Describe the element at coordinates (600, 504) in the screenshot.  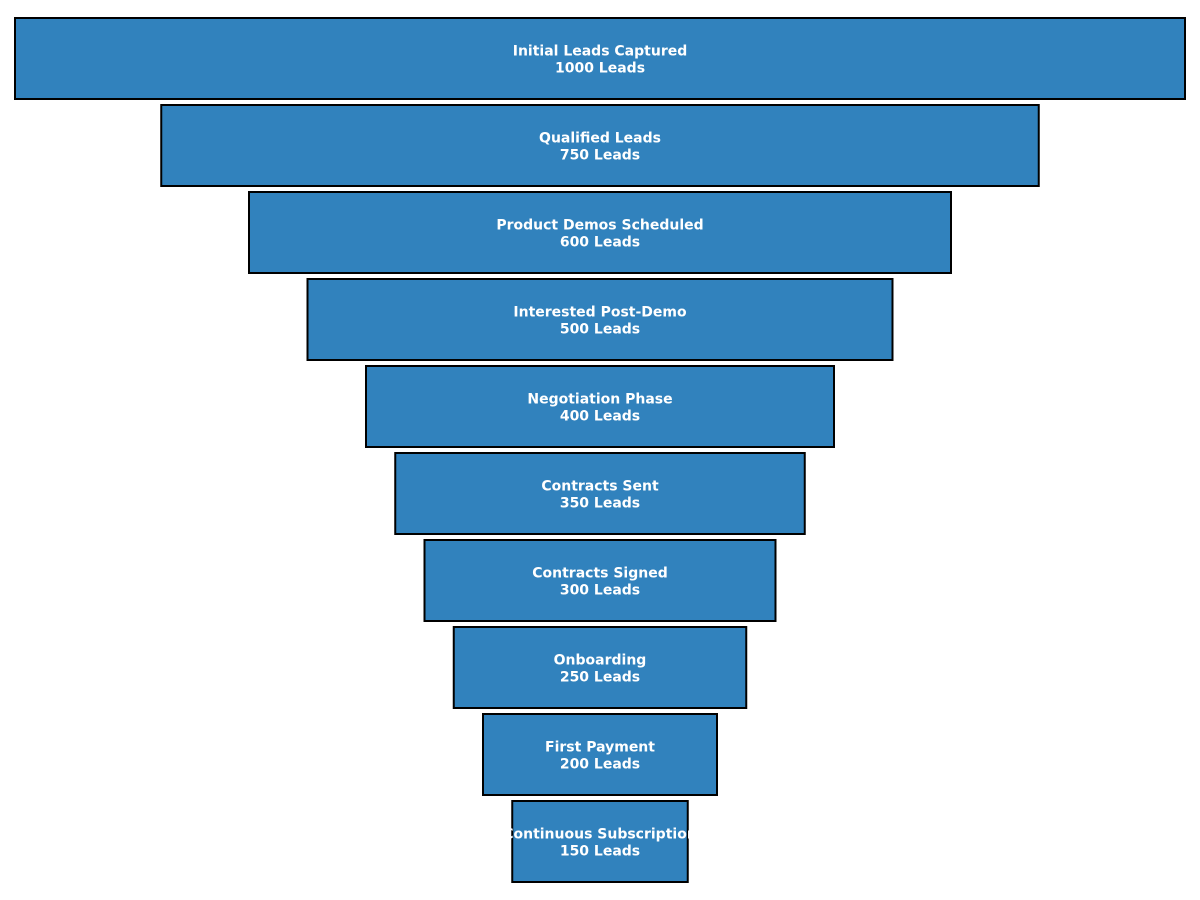
I see `funnel-stage-value-6: 350 Leads` at that location.